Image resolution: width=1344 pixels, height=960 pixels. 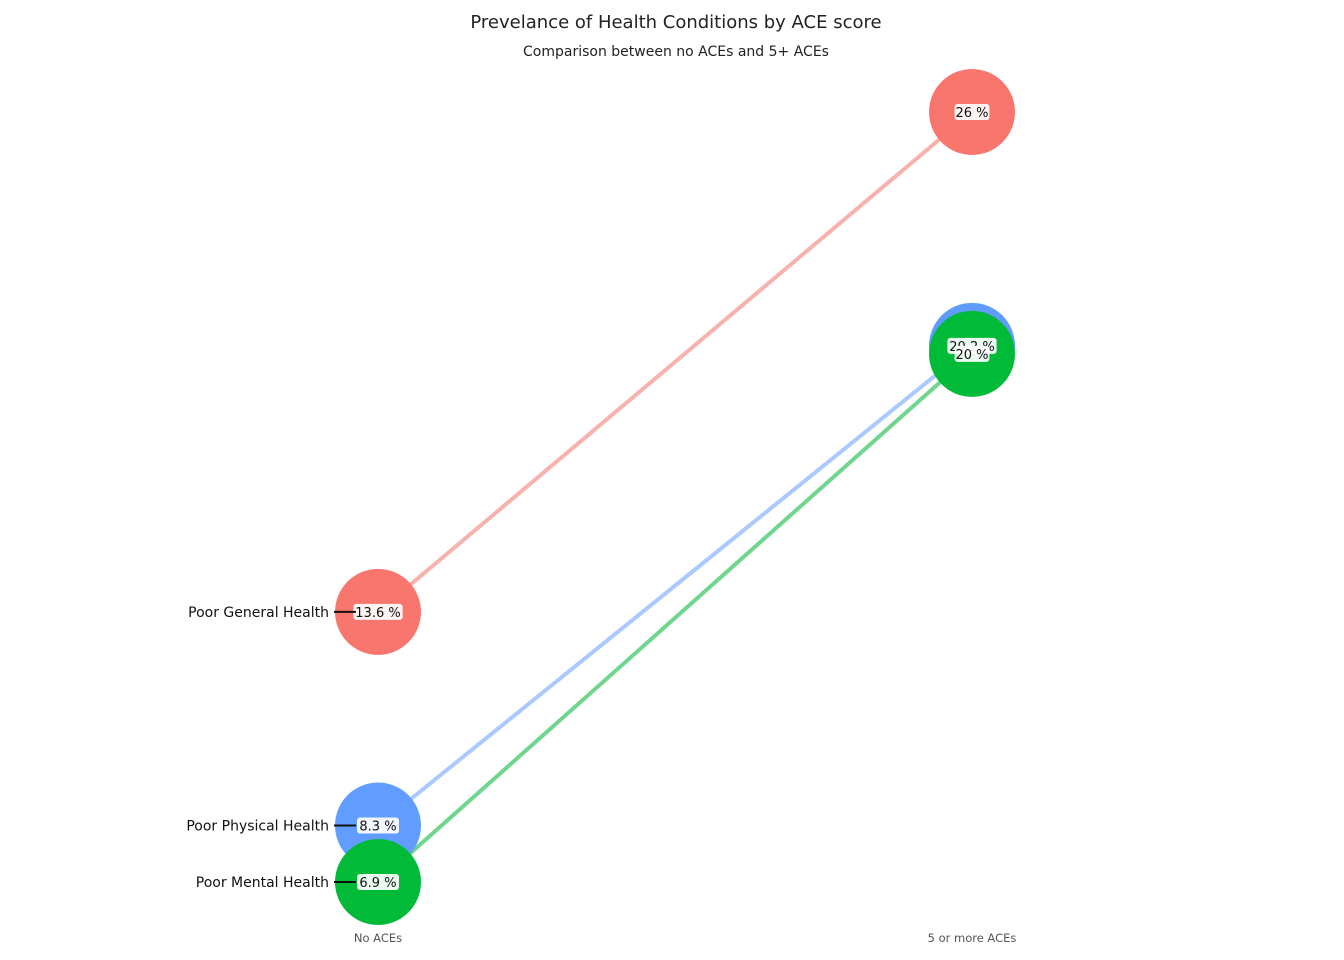 I want to click on x-tick-label: 5 or more ACEs, so click(x=972, y=938).